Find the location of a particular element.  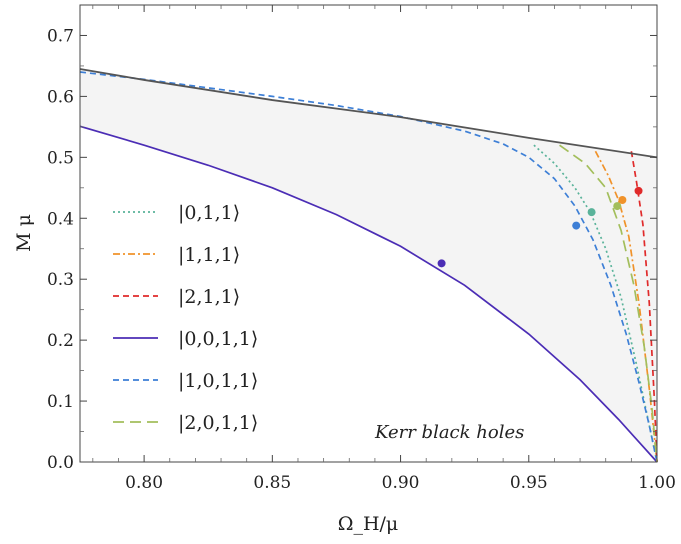

legend-label-1: |1,1,1⟩ is located at coordinates (209, 255).